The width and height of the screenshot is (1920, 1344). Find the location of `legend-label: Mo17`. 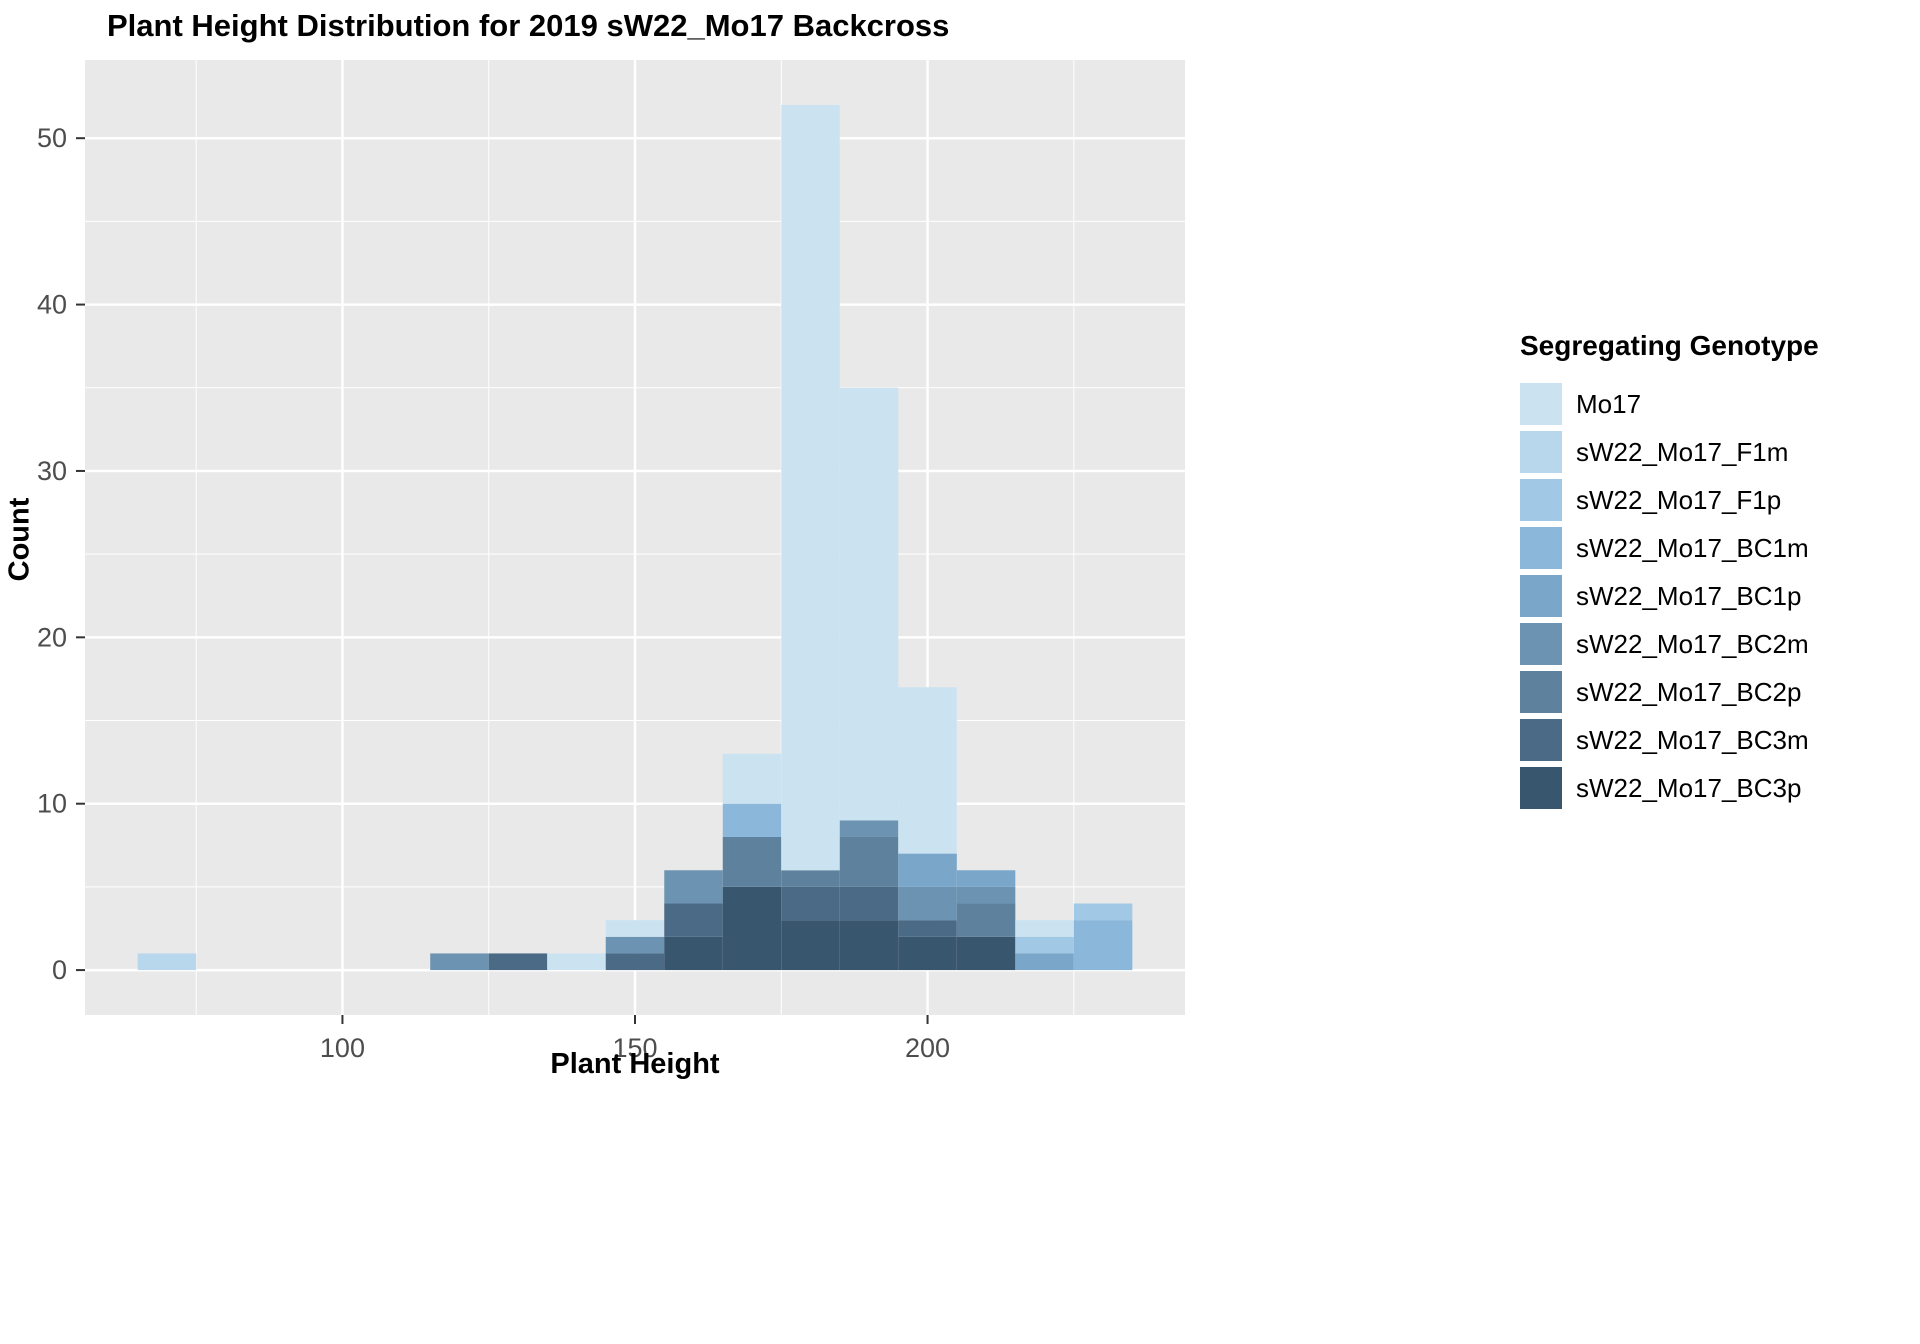

legend-label: Mo17 is located at coordinates (1609, 403).